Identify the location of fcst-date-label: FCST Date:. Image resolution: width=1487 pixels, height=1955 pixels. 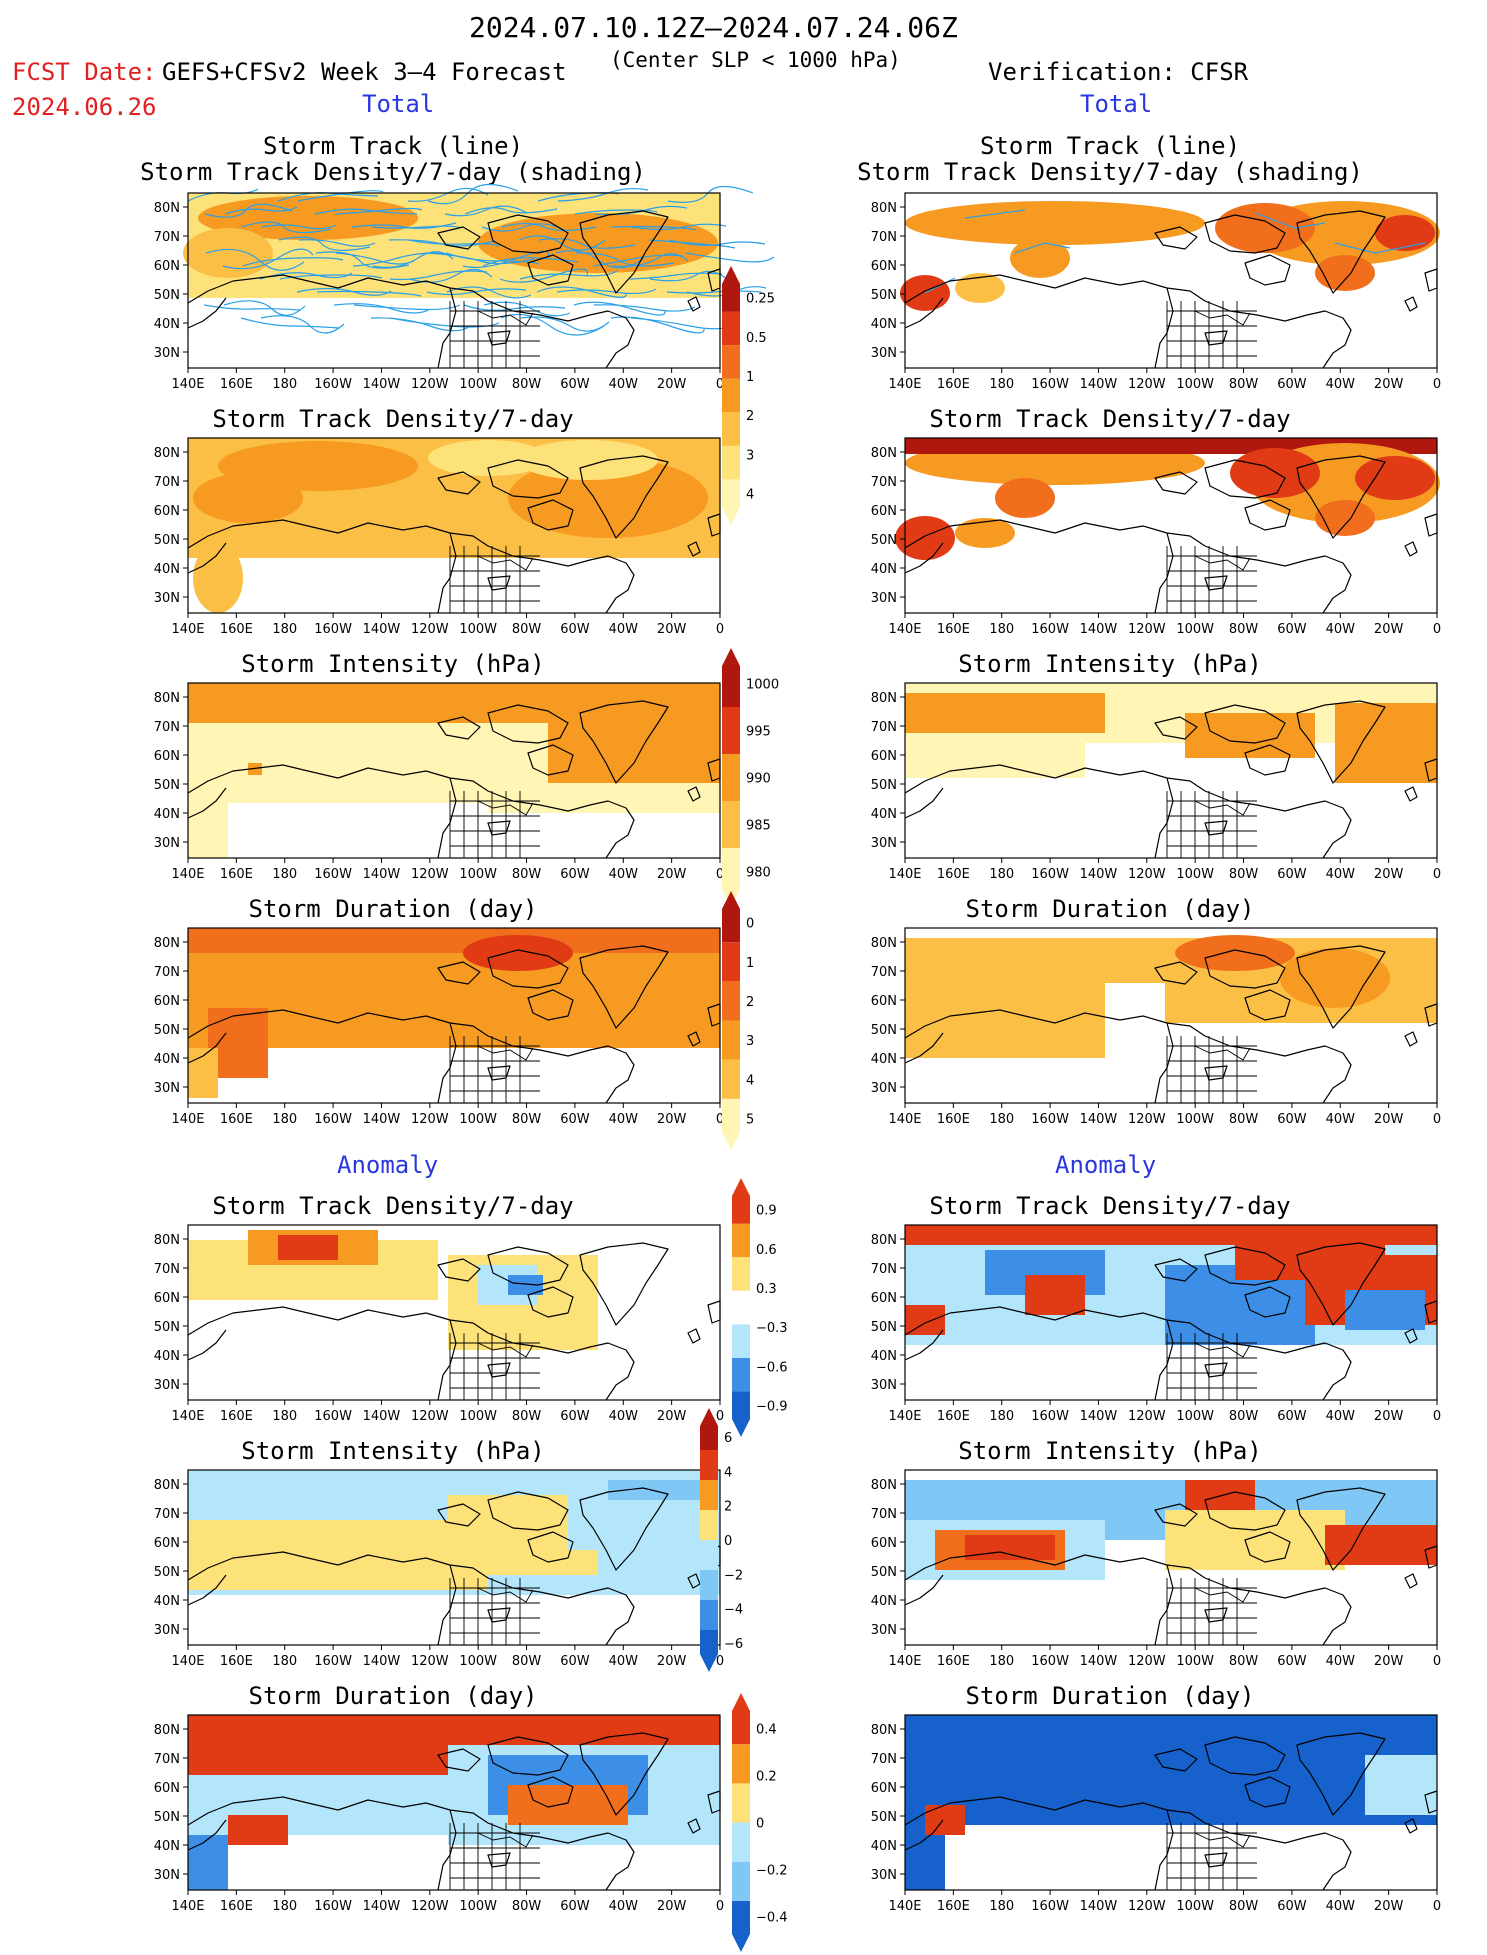
(84, 72).